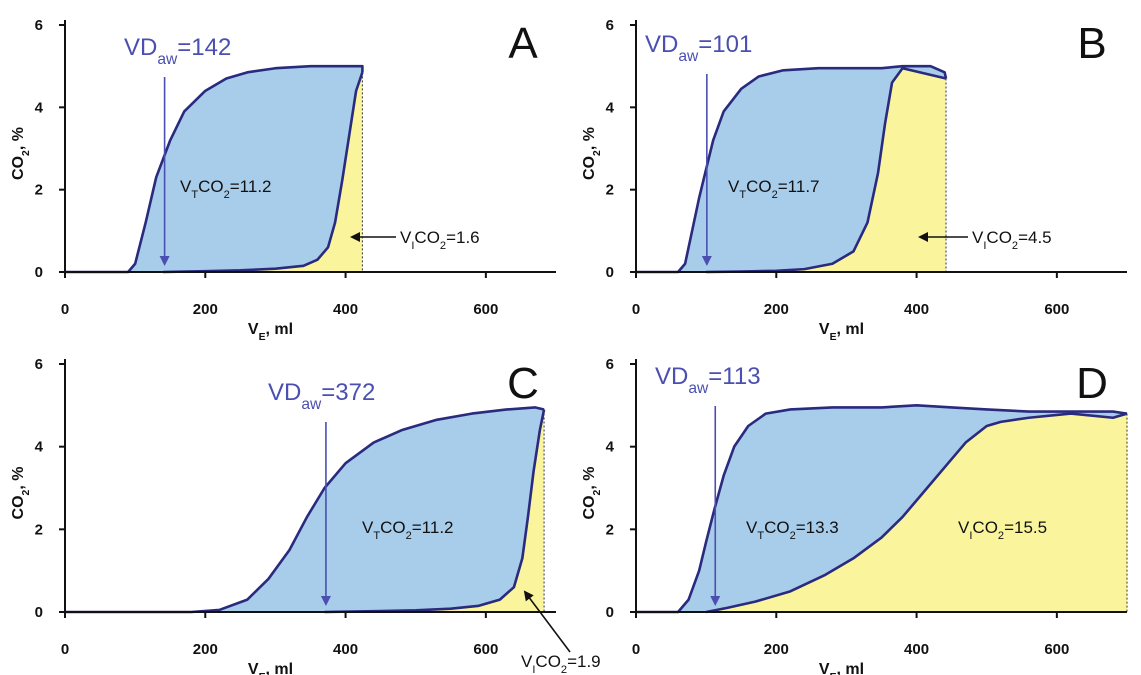 The width and height of the screenshot is (1141, 675). Describe the element at coordinates (1091, 43) in the screenshot. I see `panel-letter: B` at that location.